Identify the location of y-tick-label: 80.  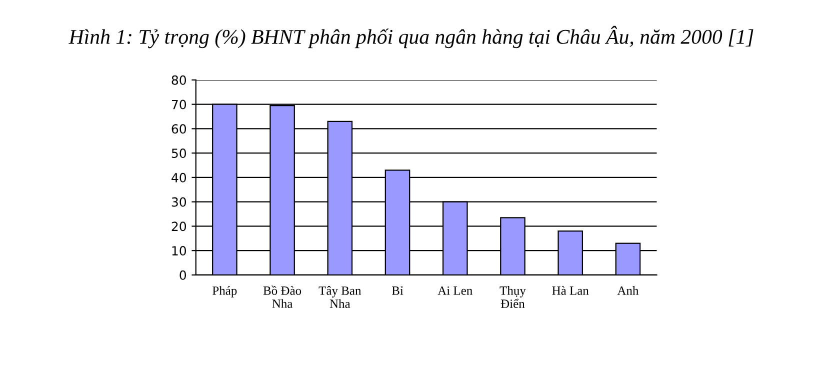
(179, 80).